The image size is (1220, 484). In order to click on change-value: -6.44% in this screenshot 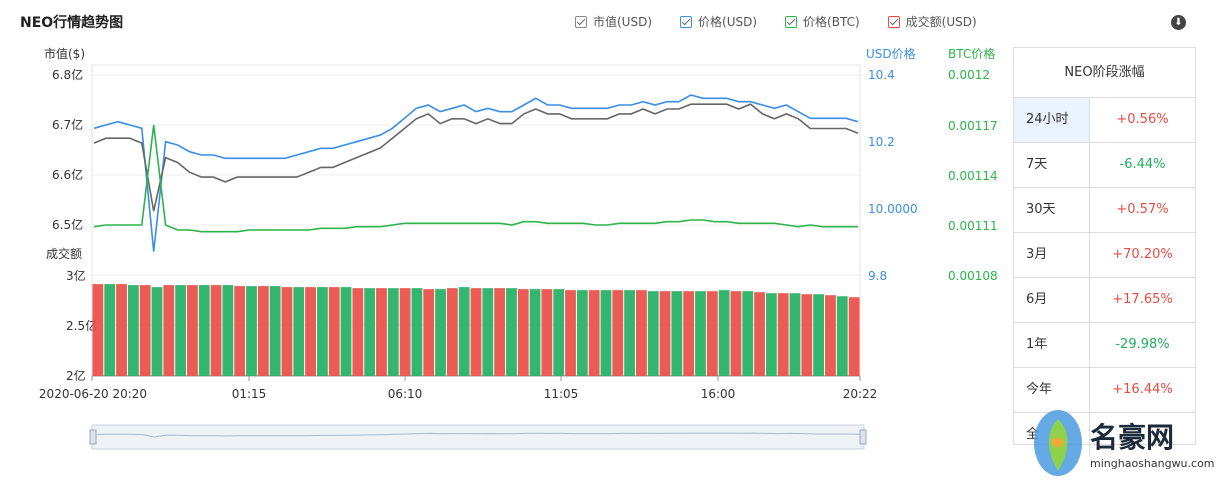, I will do `click(1142, 164)`.